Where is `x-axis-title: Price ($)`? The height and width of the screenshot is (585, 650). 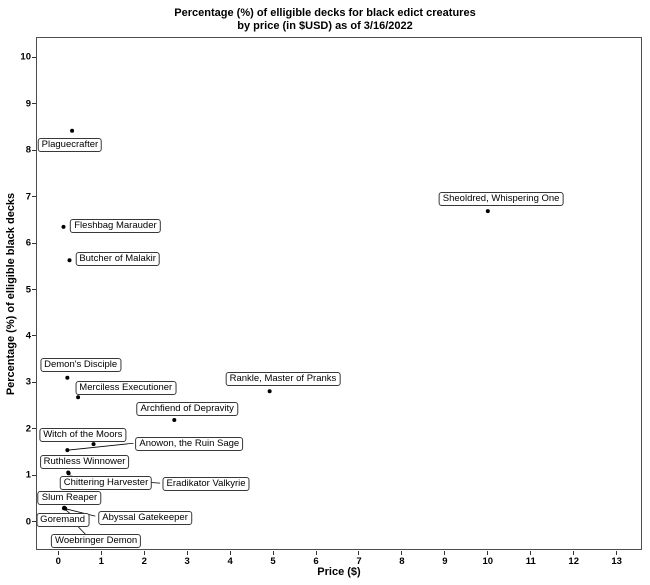
x-axis-title: Price ($) is located at coordinates (339, 572).